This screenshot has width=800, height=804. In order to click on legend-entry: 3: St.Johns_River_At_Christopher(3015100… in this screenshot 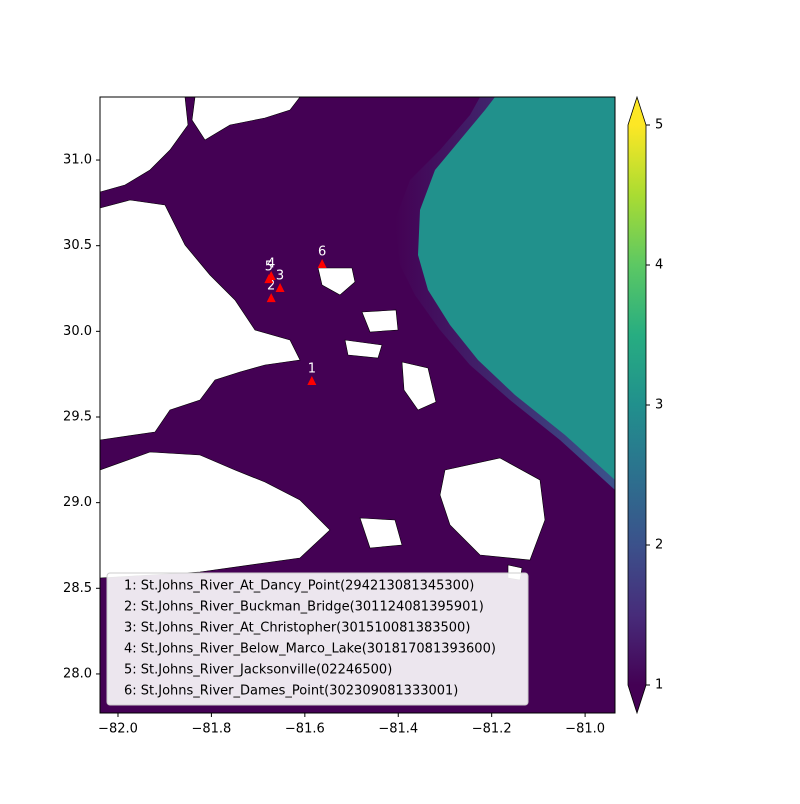, I will do `click(297, 628)`.